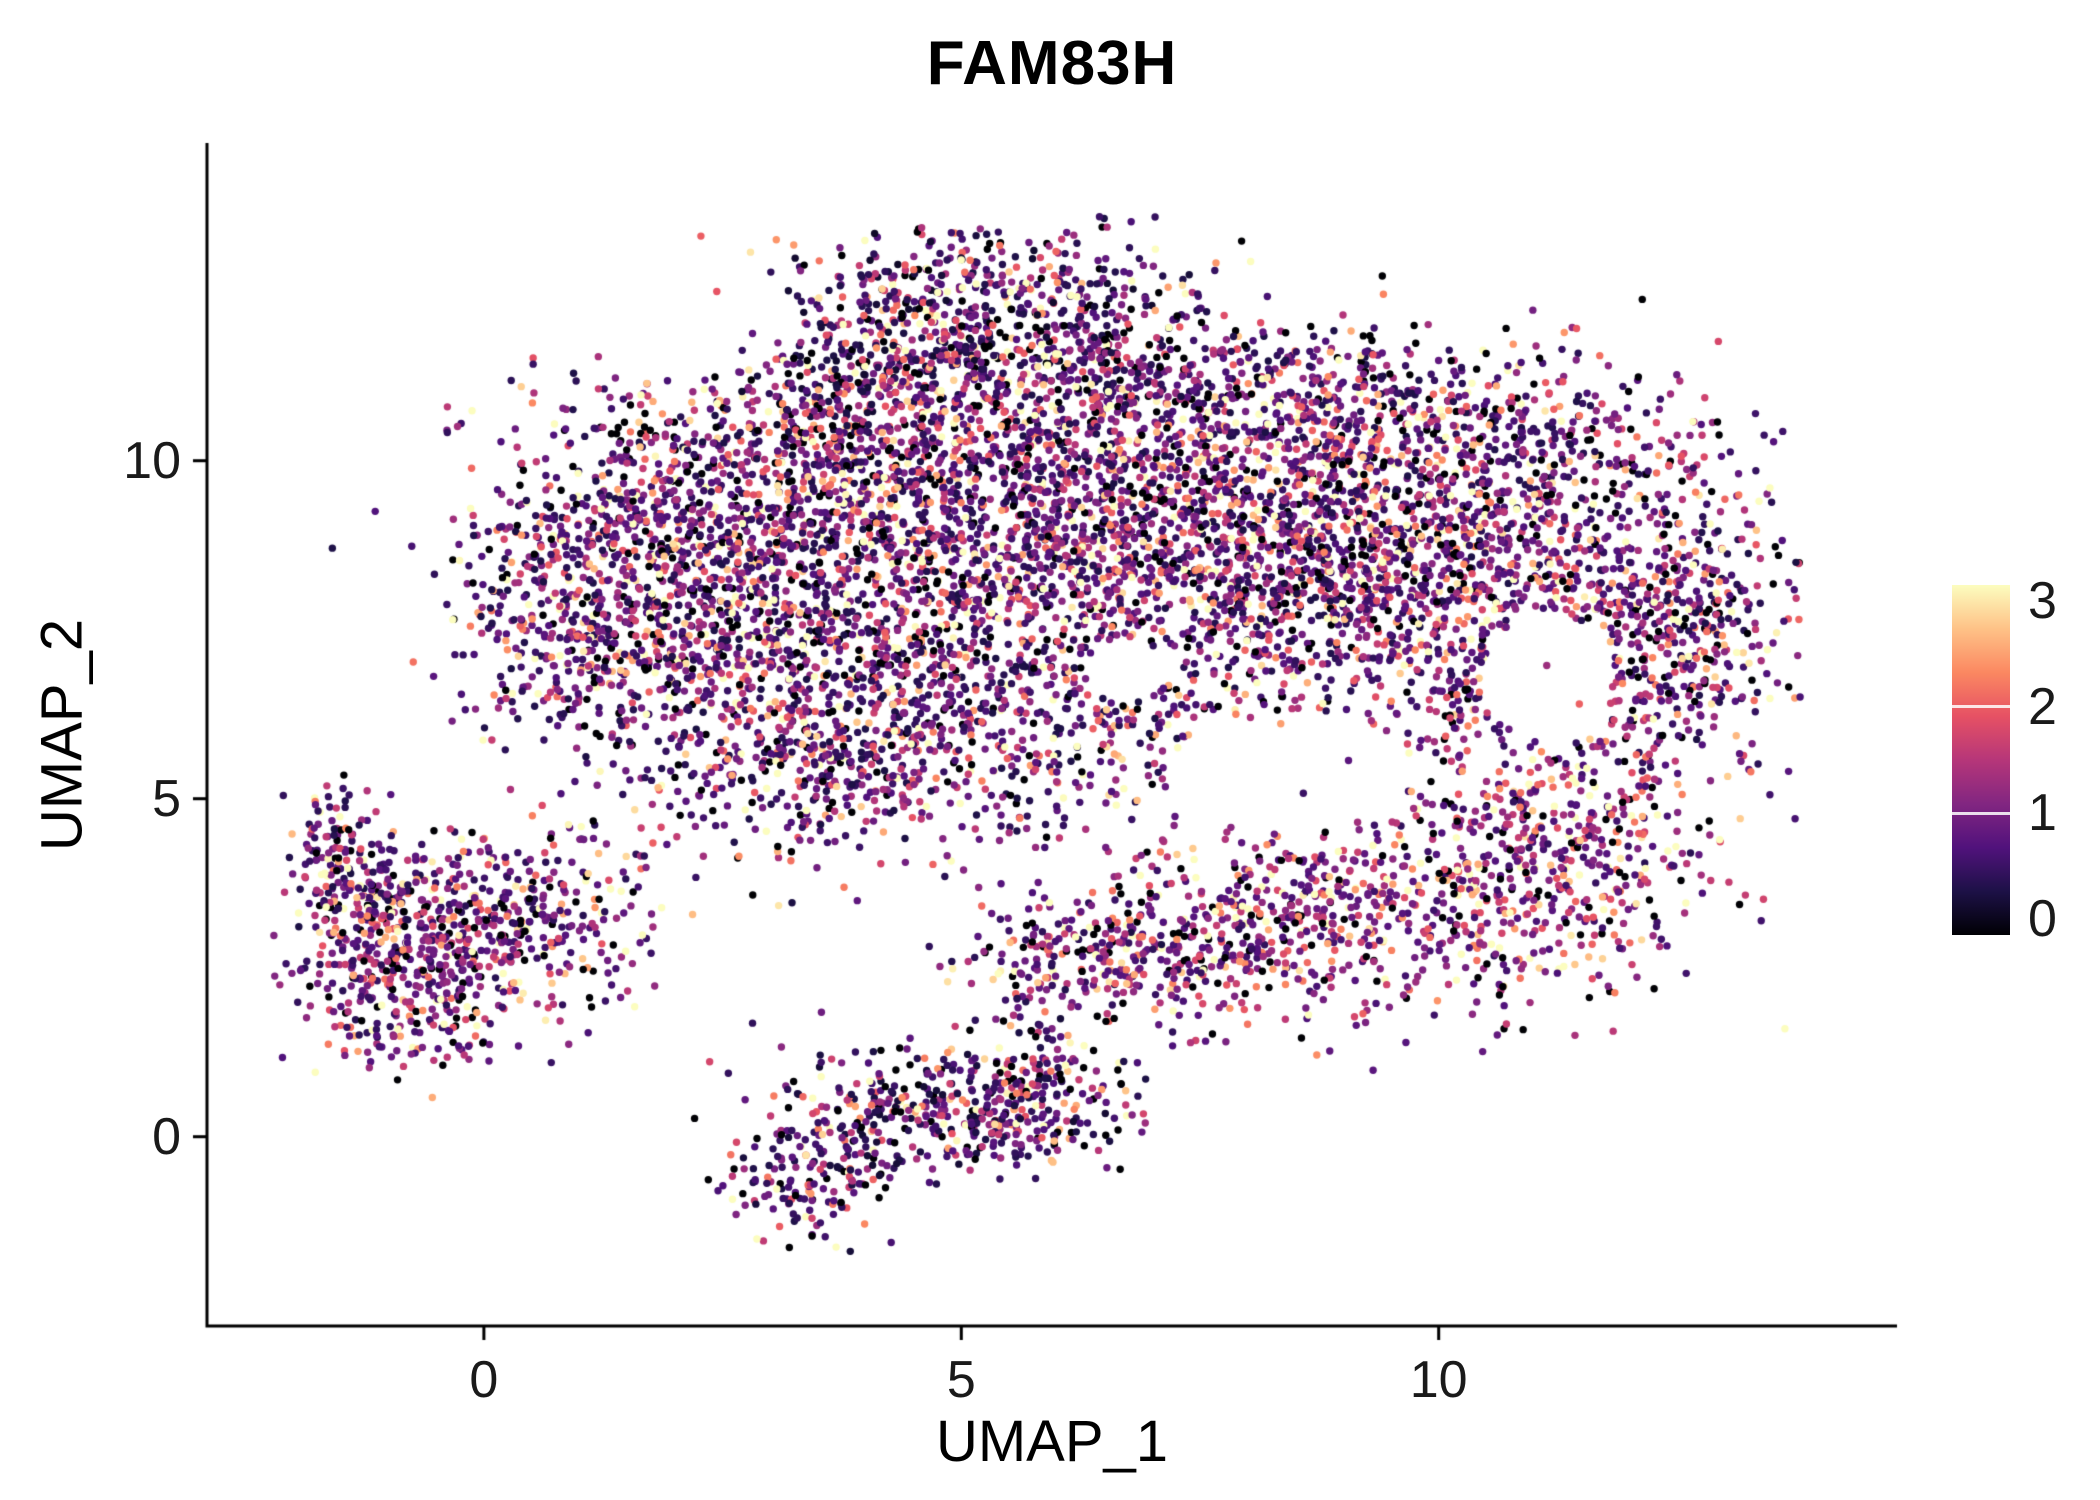 The width and height of the screenshot is (2100, 1500). I want to click on colorbar-tick-label: 1, so click(2042, 813).